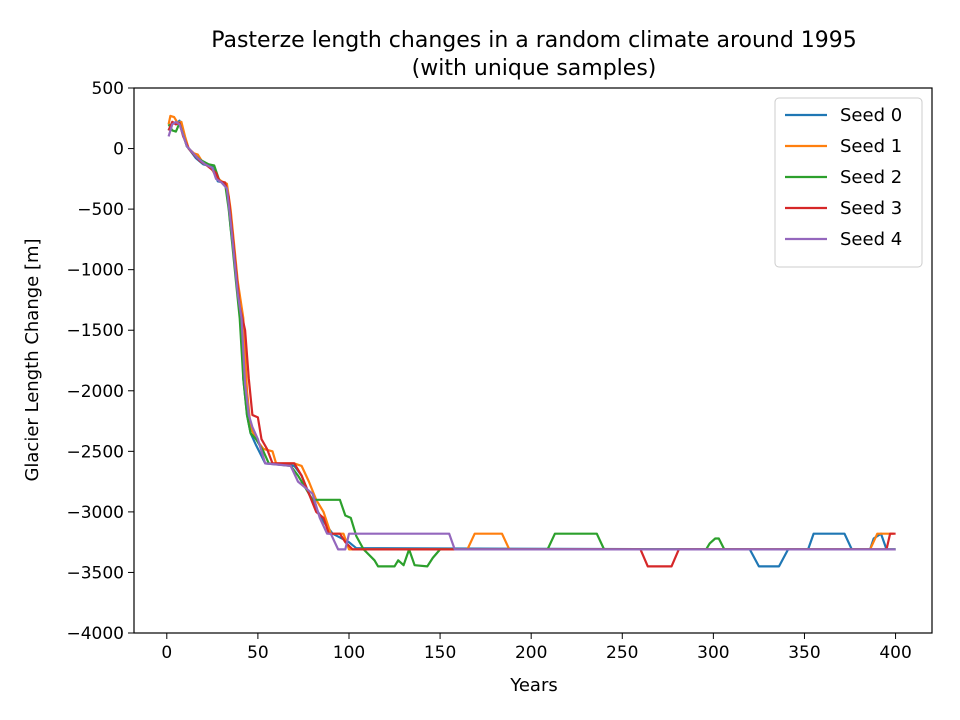 This screenshot has width=960, height=720. Describe the element at coordinates (871, 115) in the screenshot. I see `legend-label-seed-0: Seed 0` at that location.